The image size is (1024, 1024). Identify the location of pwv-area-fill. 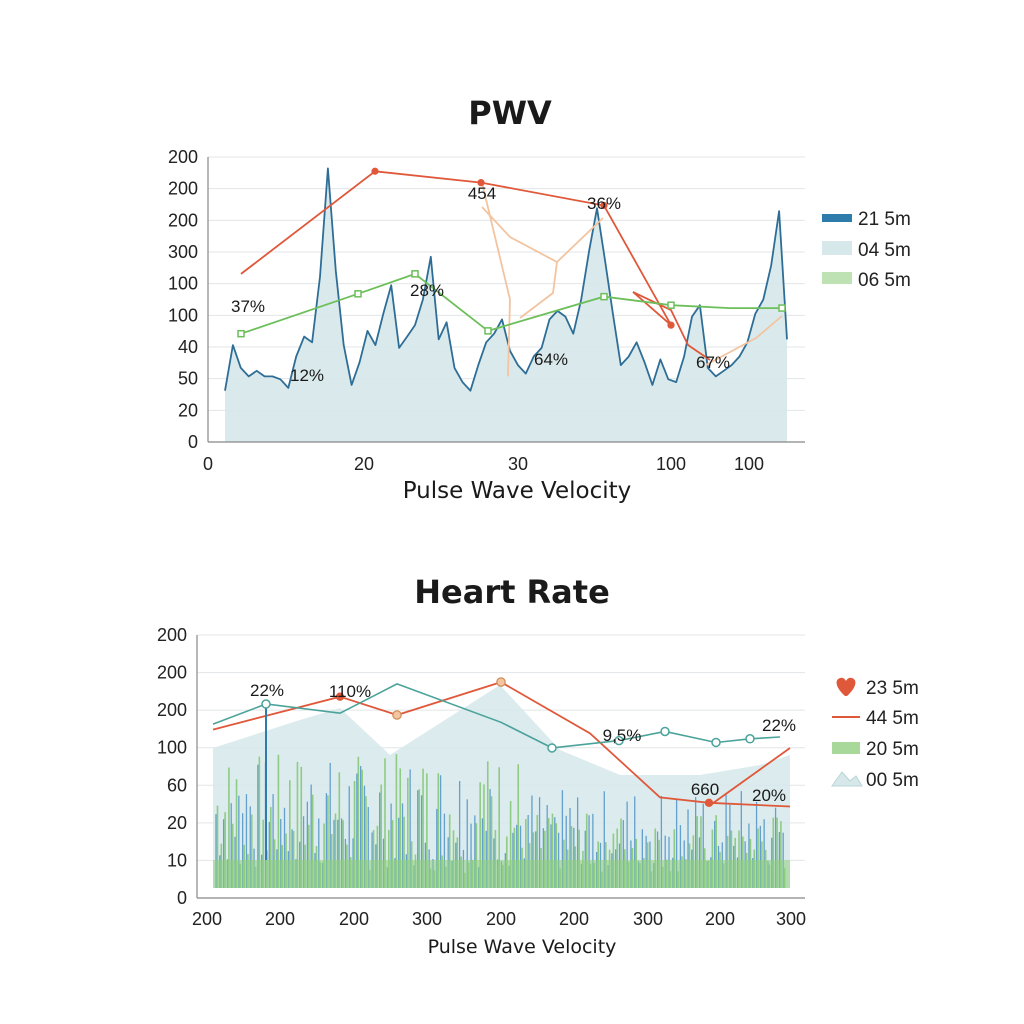
(506, 305).